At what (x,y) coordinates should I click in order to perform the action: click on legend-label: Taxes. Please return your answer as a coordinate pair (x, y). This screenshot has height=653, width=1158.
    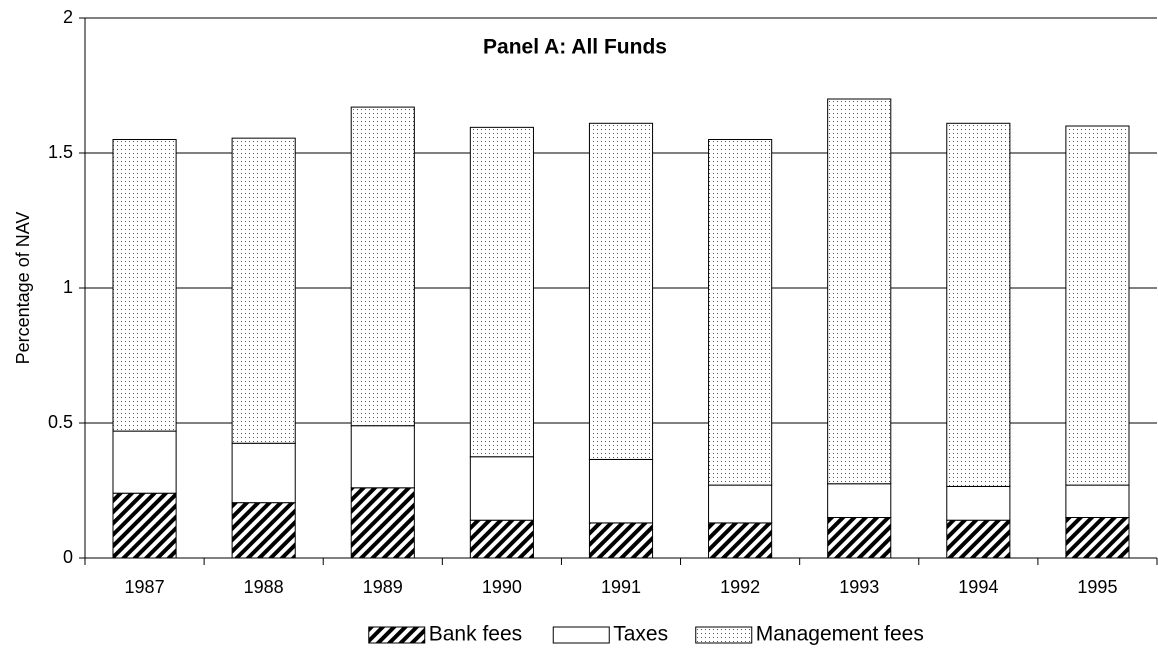
    Looking at the image, I should click on (640, 634).